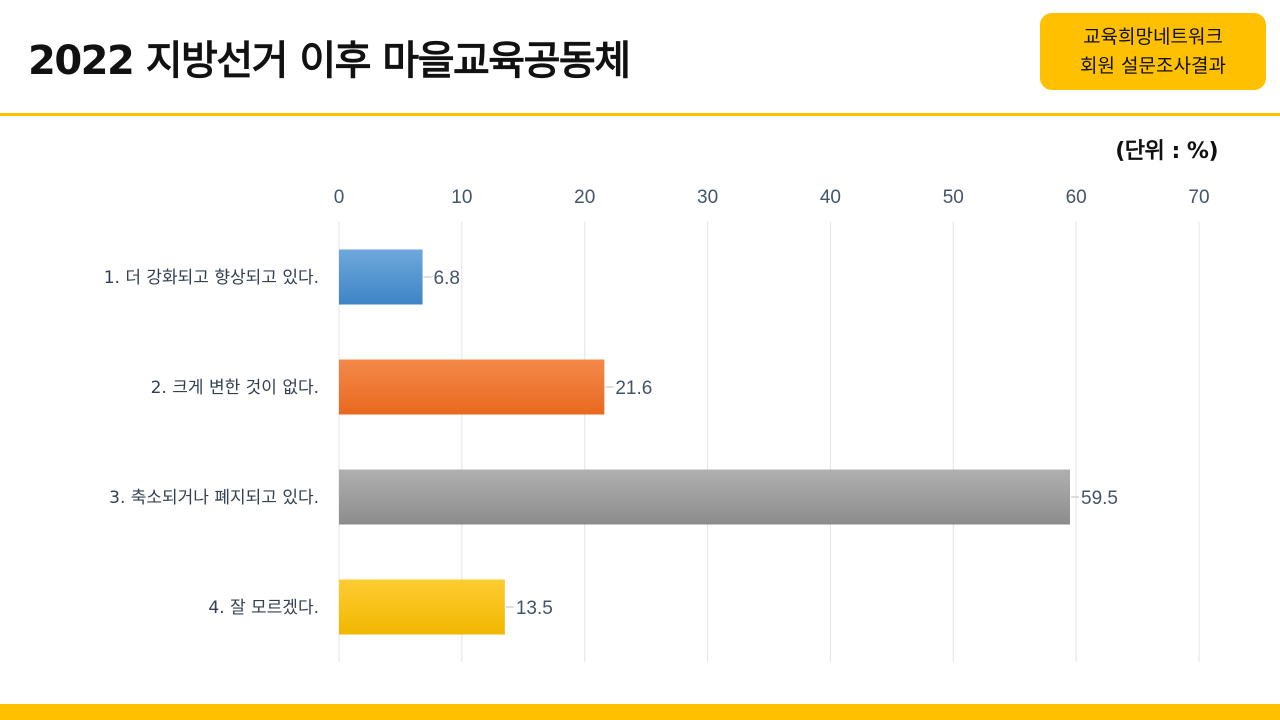 The height and width of the screenshot is (720, 1280). What do you see at coordinates (447, 278) in the screenshot?
I see `data-label: 6.8` at bounding box center [447, 278].